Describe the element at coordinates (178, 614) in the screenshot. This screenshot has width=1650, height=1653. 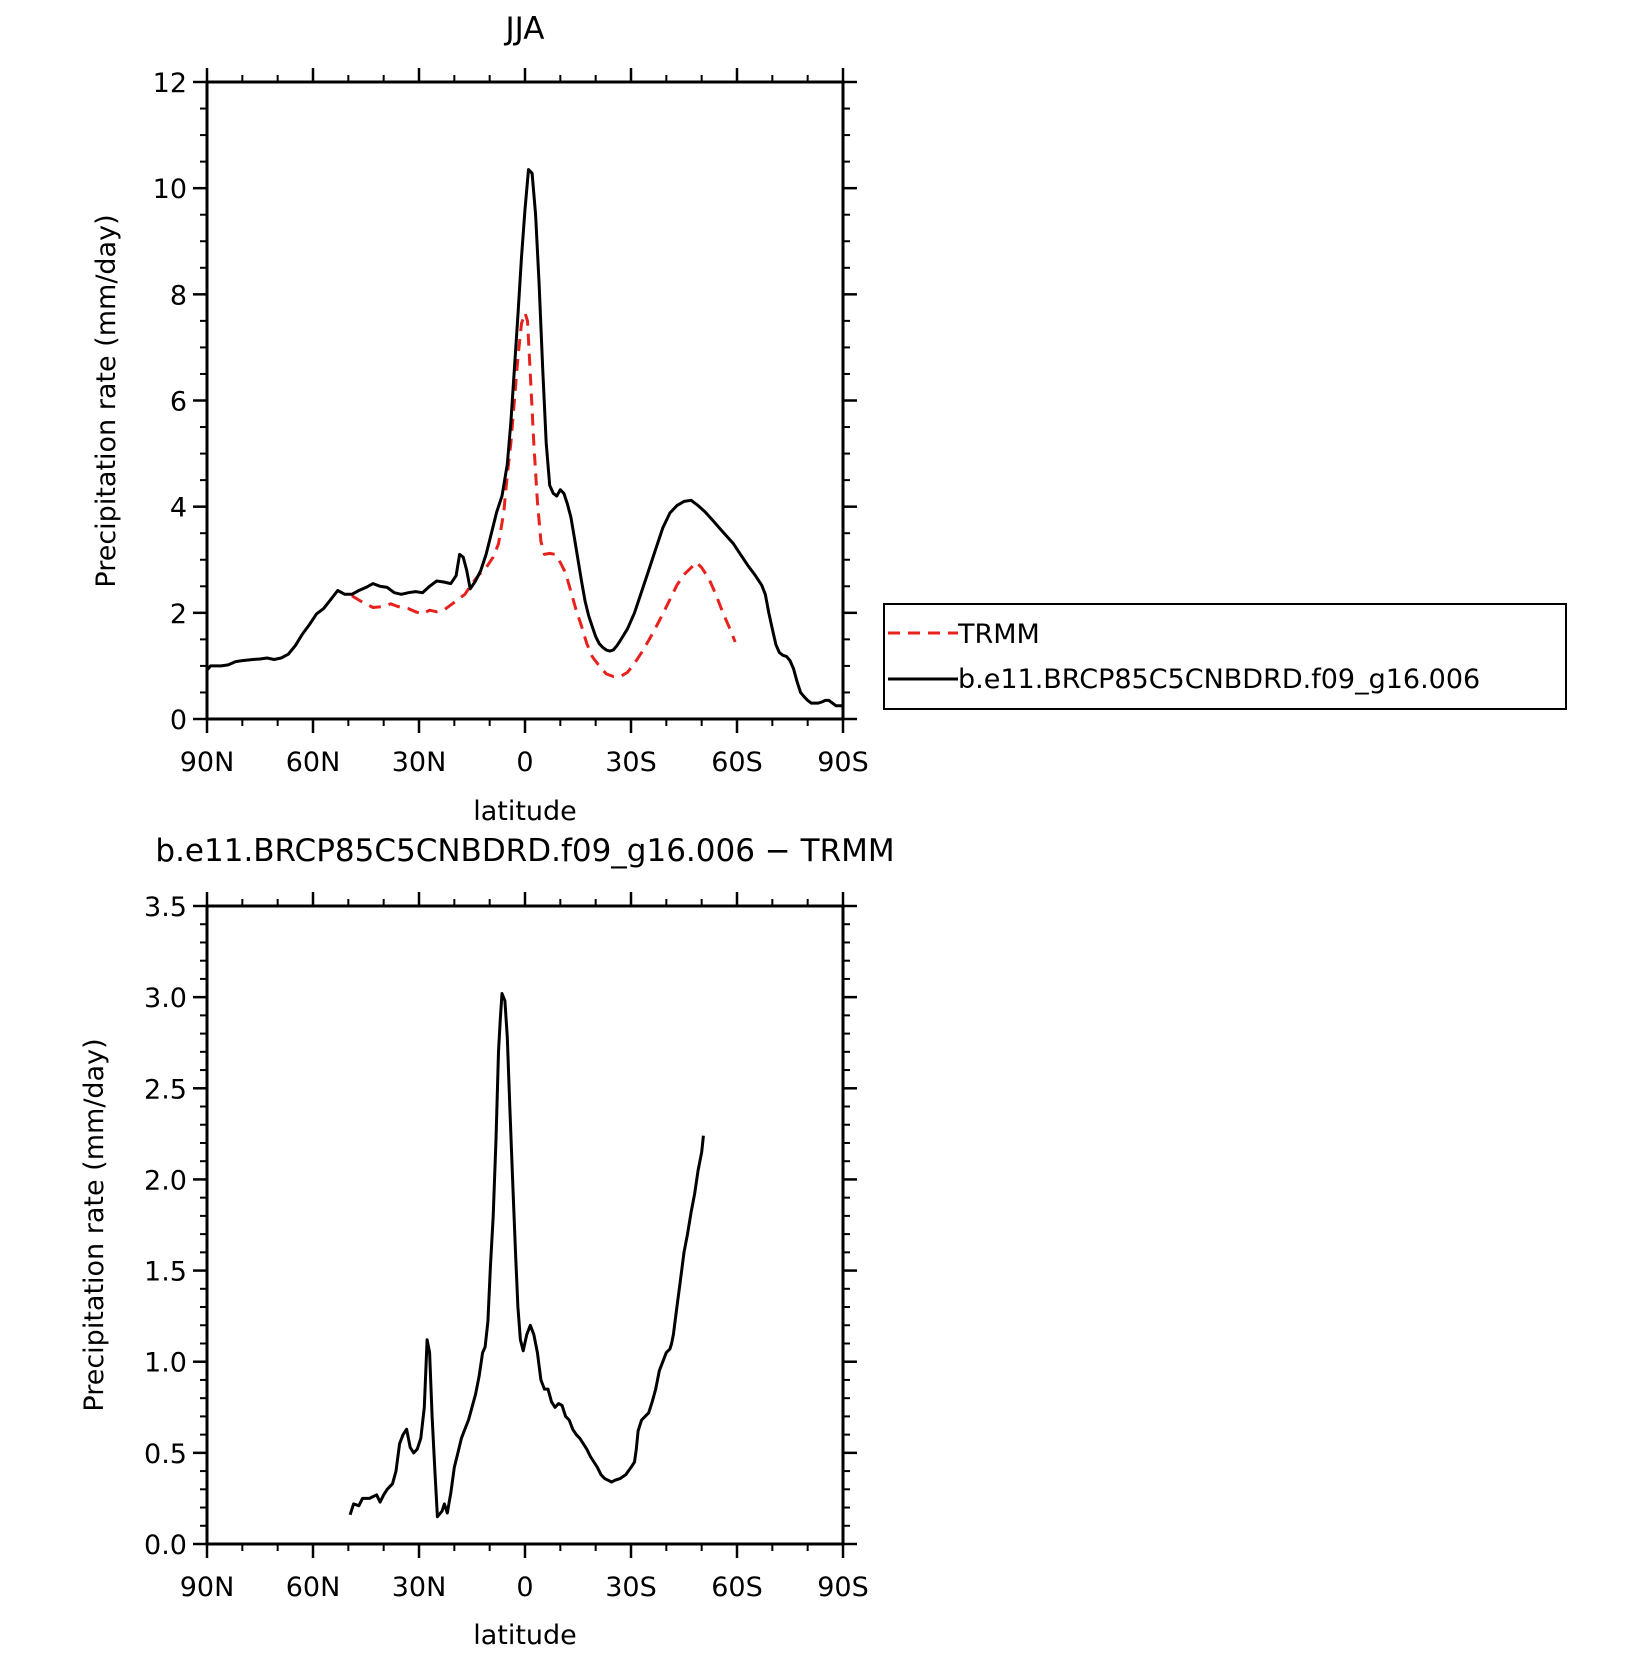
I see `y-tick-label: 2` at that location.